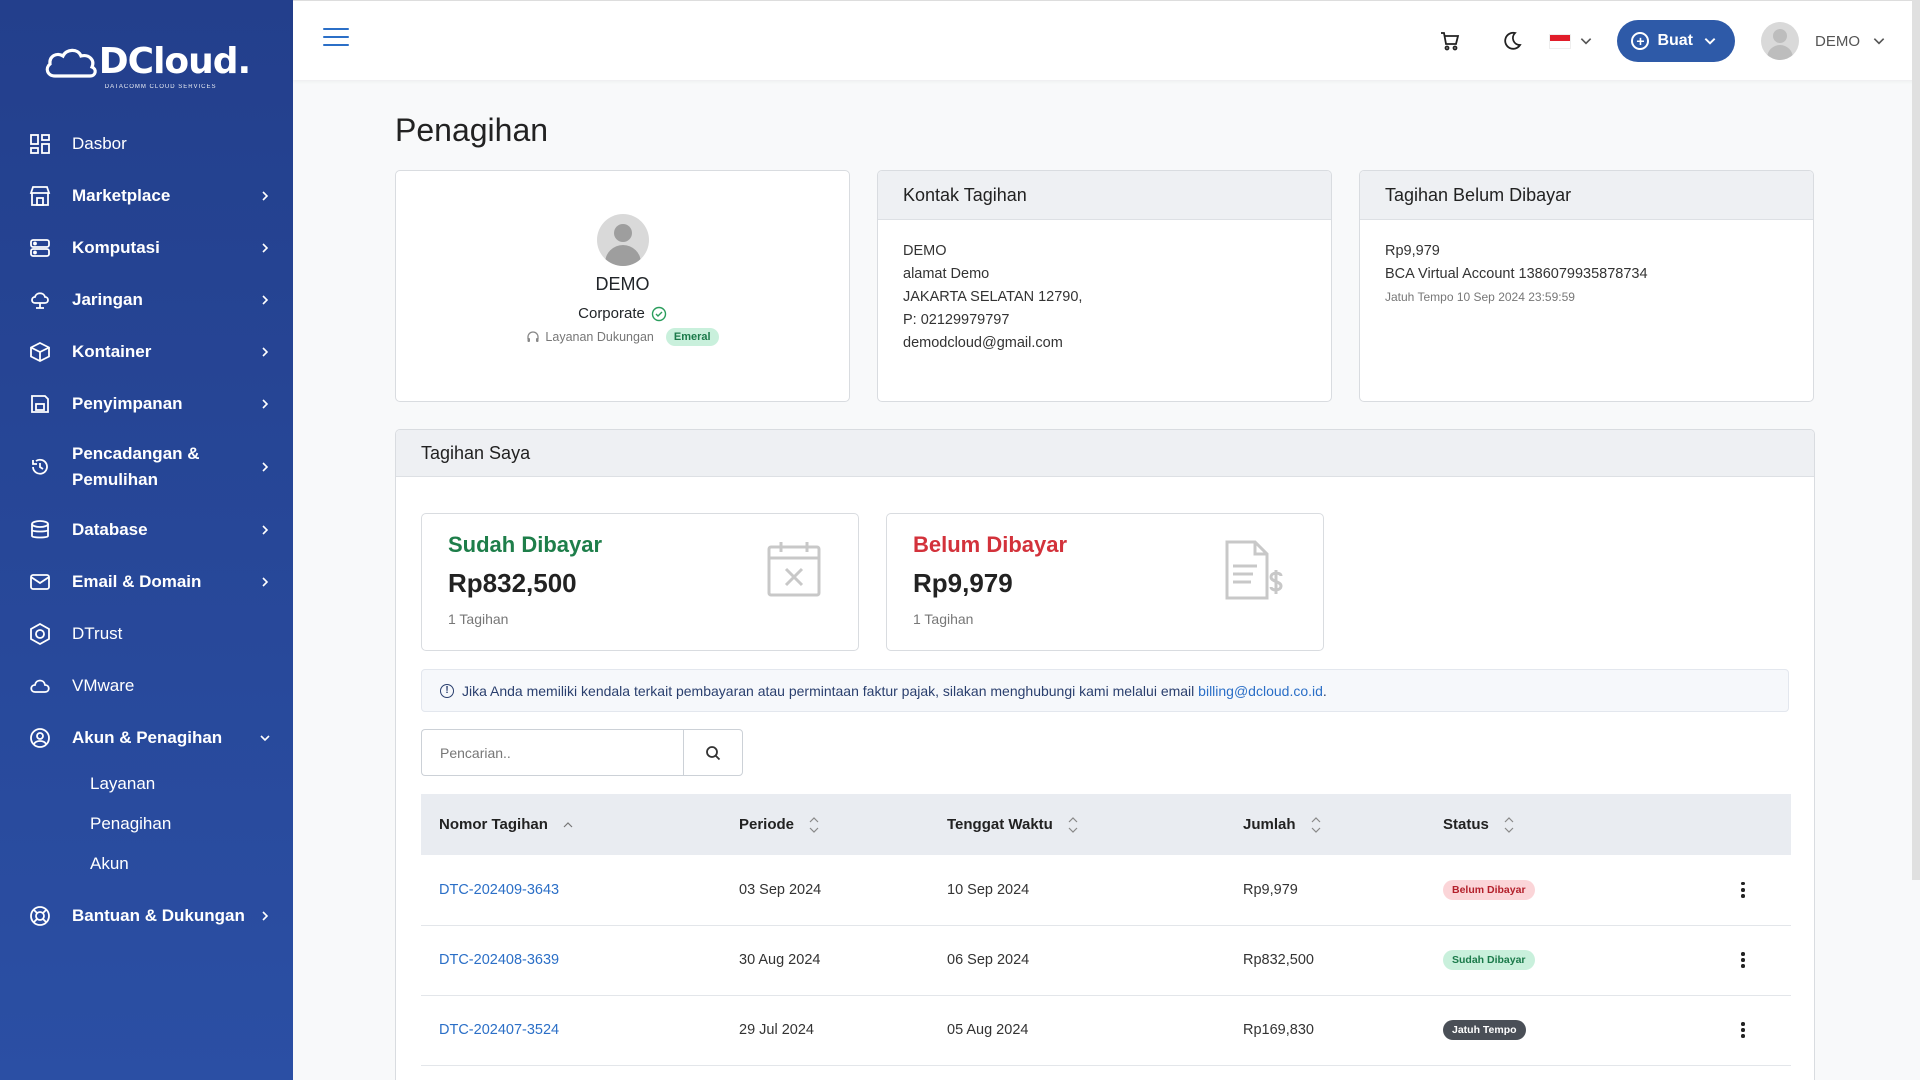  I want to click on card-title: Tagihan Belum Dibayar, so click(1586, 195).